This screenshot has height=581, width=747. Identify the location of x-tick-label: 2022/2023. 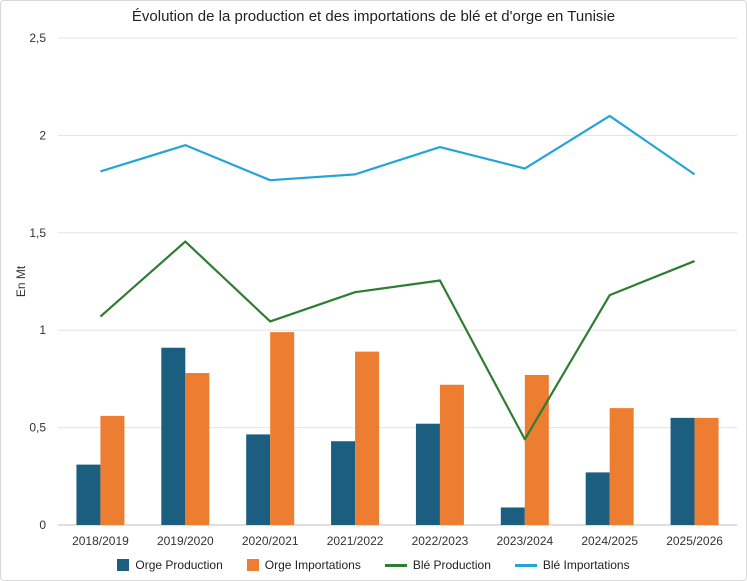
(440, 541).